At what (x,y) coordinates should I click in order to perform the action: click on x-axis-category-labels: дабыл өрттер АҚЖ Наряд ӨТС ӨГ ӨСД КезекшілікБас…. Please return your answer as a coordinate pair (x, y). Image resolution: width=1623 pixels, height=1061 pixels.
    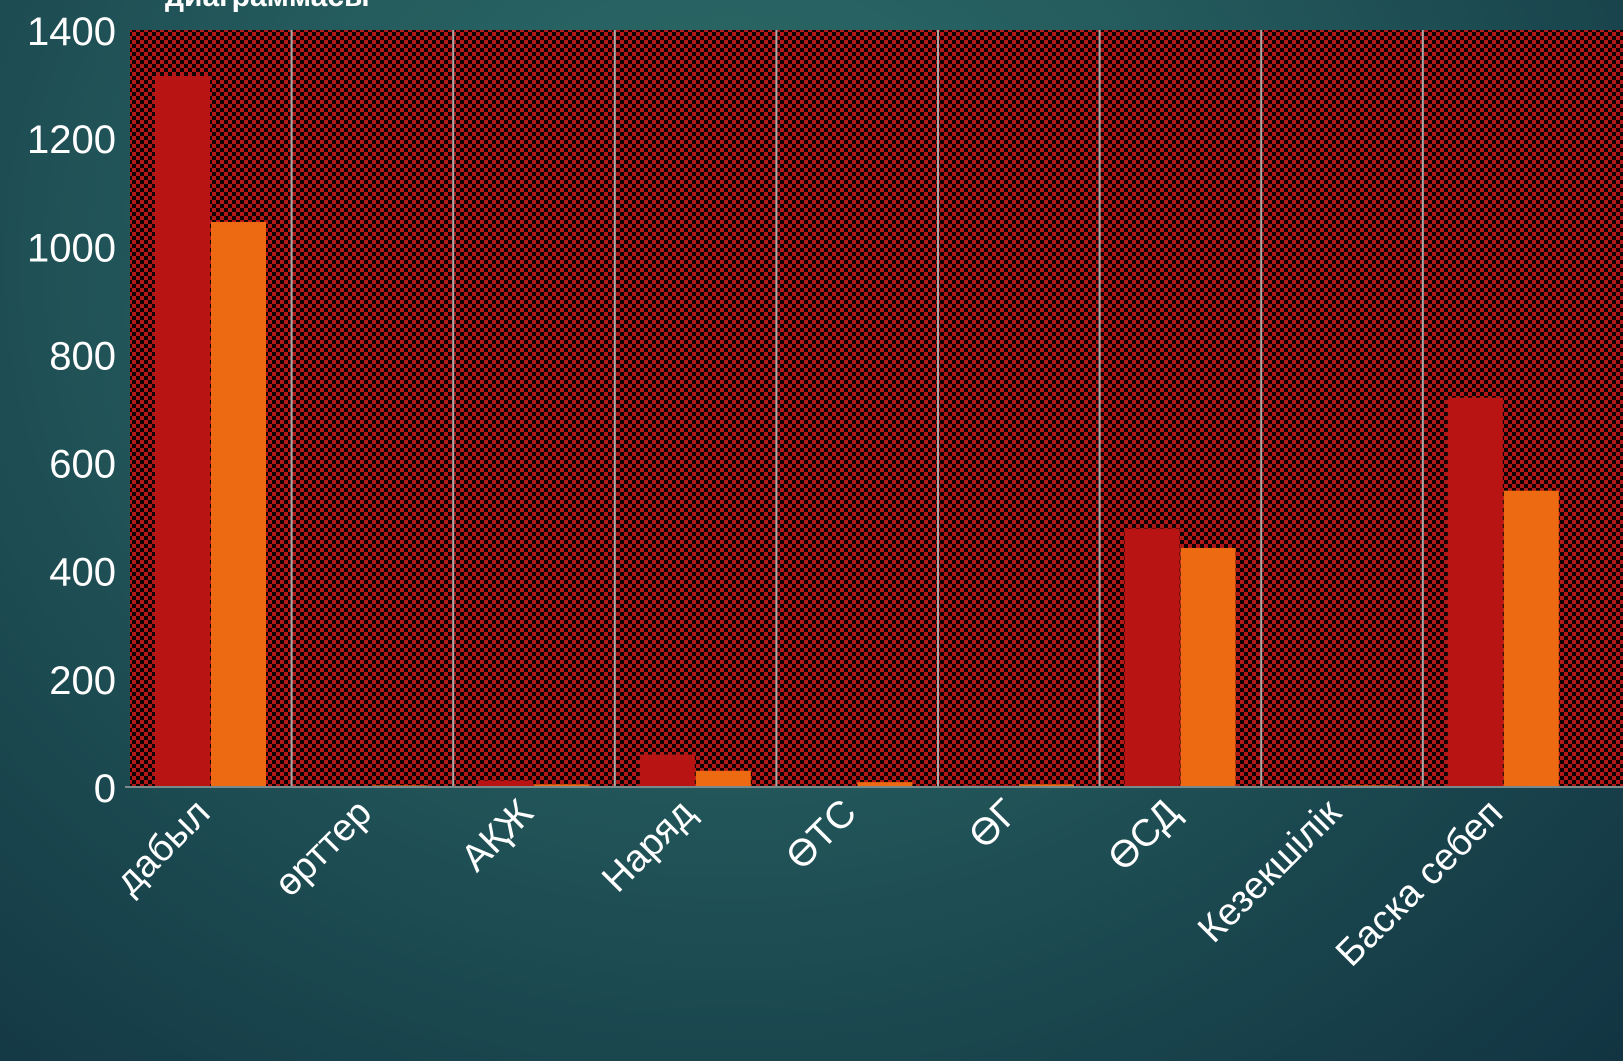
    Looking at the image, I should click on (810, 882).